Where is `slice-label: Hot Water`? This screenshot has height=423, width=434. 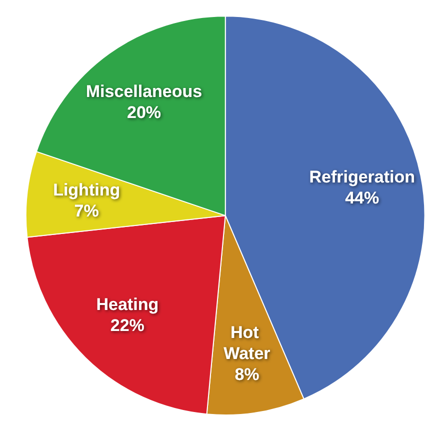 slice-label: Hot Water is located at coordinates (247, 342).